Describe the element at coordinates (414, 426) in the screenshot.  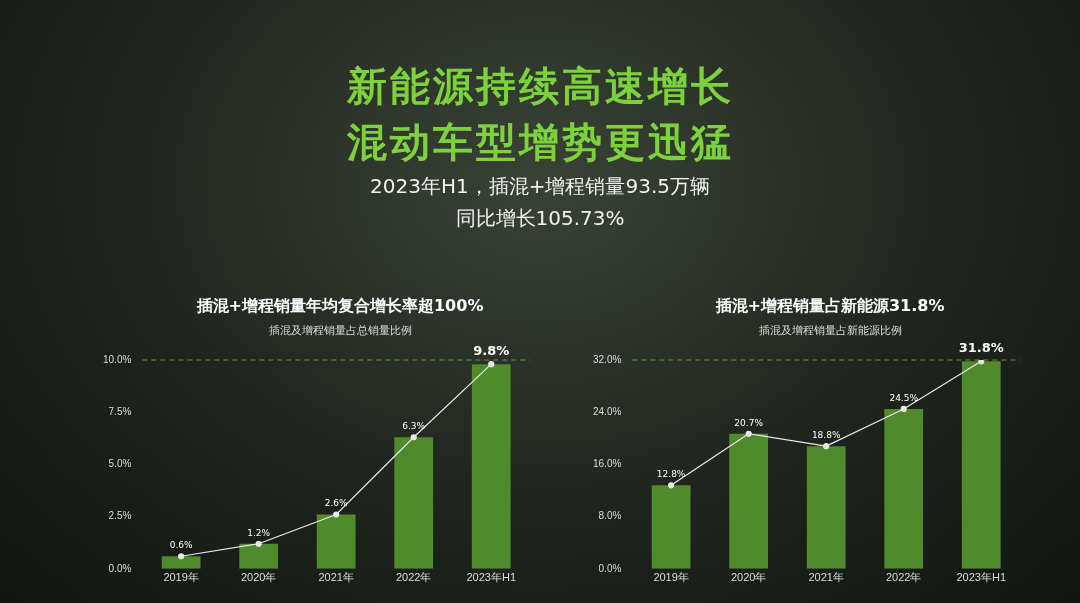
I see `data-label: 6.3%` at that location.